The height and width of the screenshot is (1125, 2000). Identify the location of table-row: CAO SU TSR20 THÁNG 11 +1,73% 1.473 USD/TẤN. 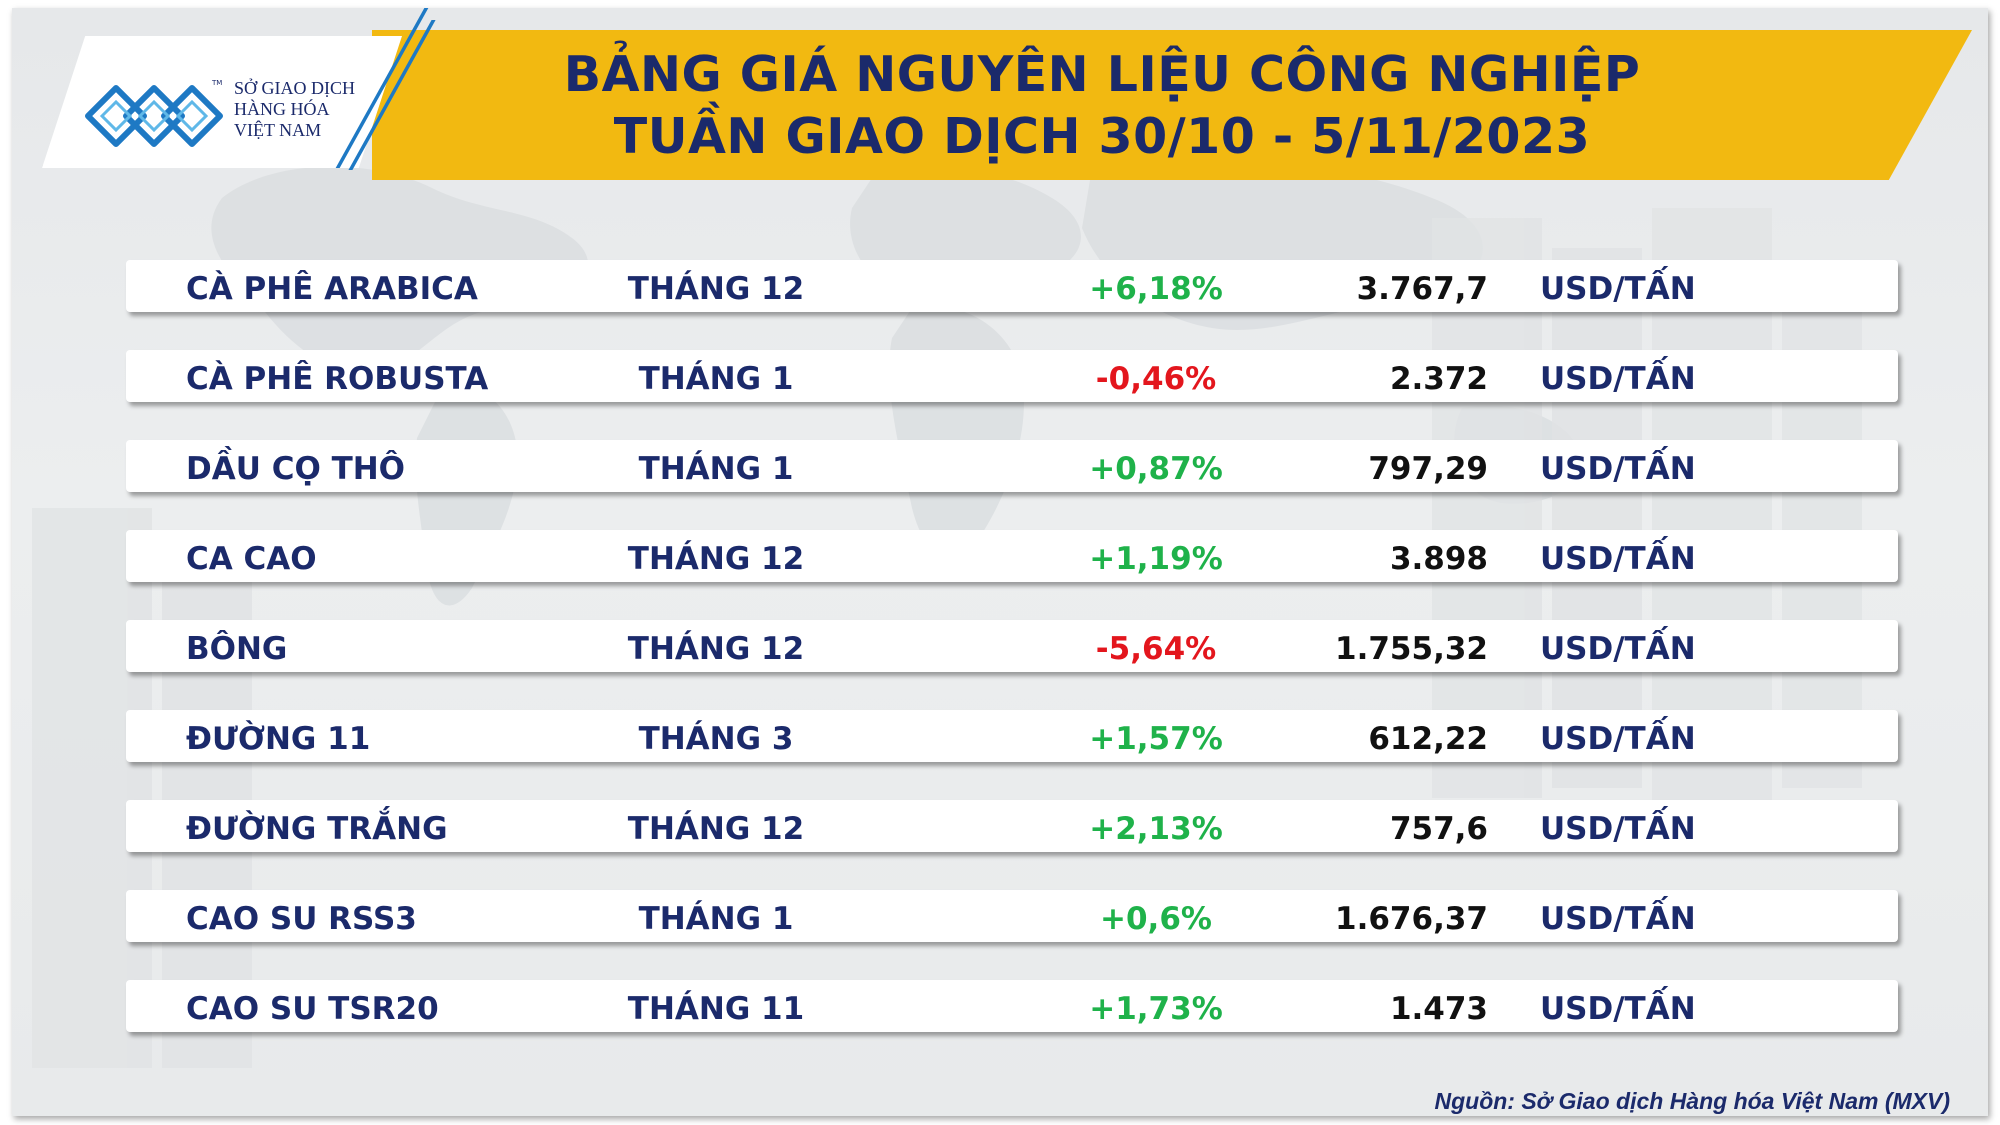
(1012, 1006).